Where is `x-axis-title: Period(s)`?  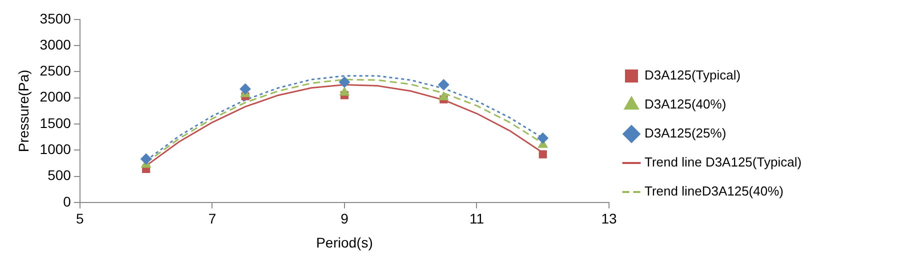 x-axis-title: Period(s) is located at coordinates (344, 242).